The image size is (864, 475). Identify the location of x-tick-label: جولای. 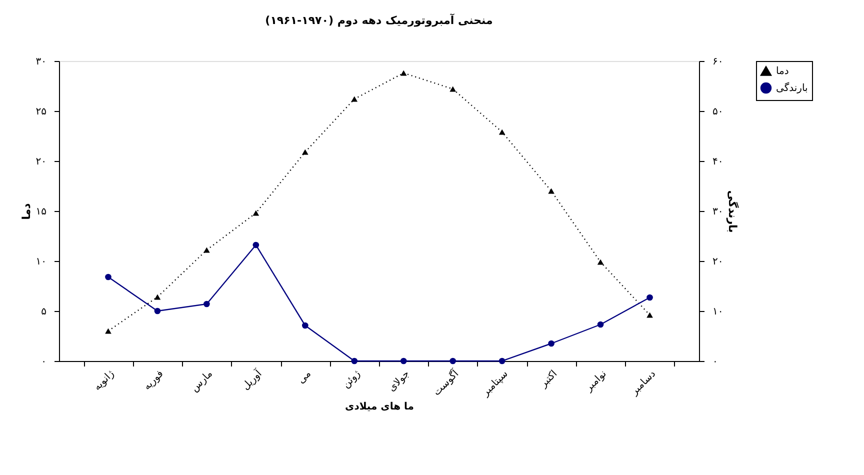
(399, 381).